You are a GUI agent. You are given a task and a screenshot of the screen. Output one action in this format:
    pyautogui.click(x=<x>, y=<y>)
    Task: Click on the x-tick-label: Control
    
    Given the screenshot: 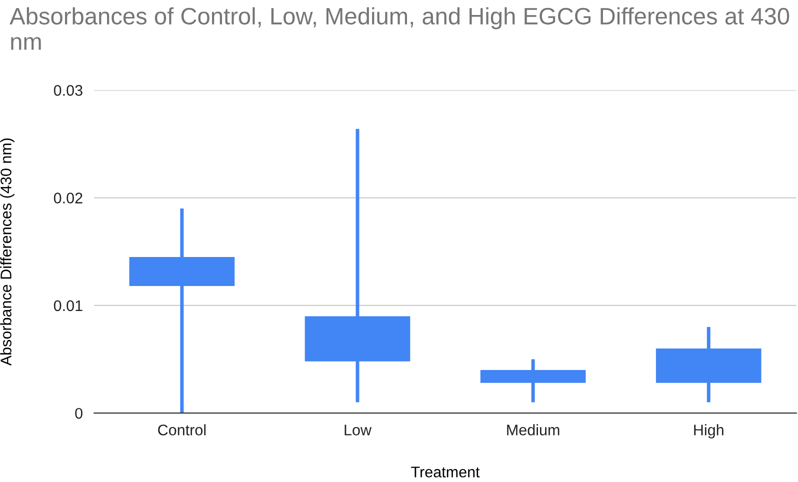 What is the action you would take?
    pyautogui.click(x=182, y=430)
    